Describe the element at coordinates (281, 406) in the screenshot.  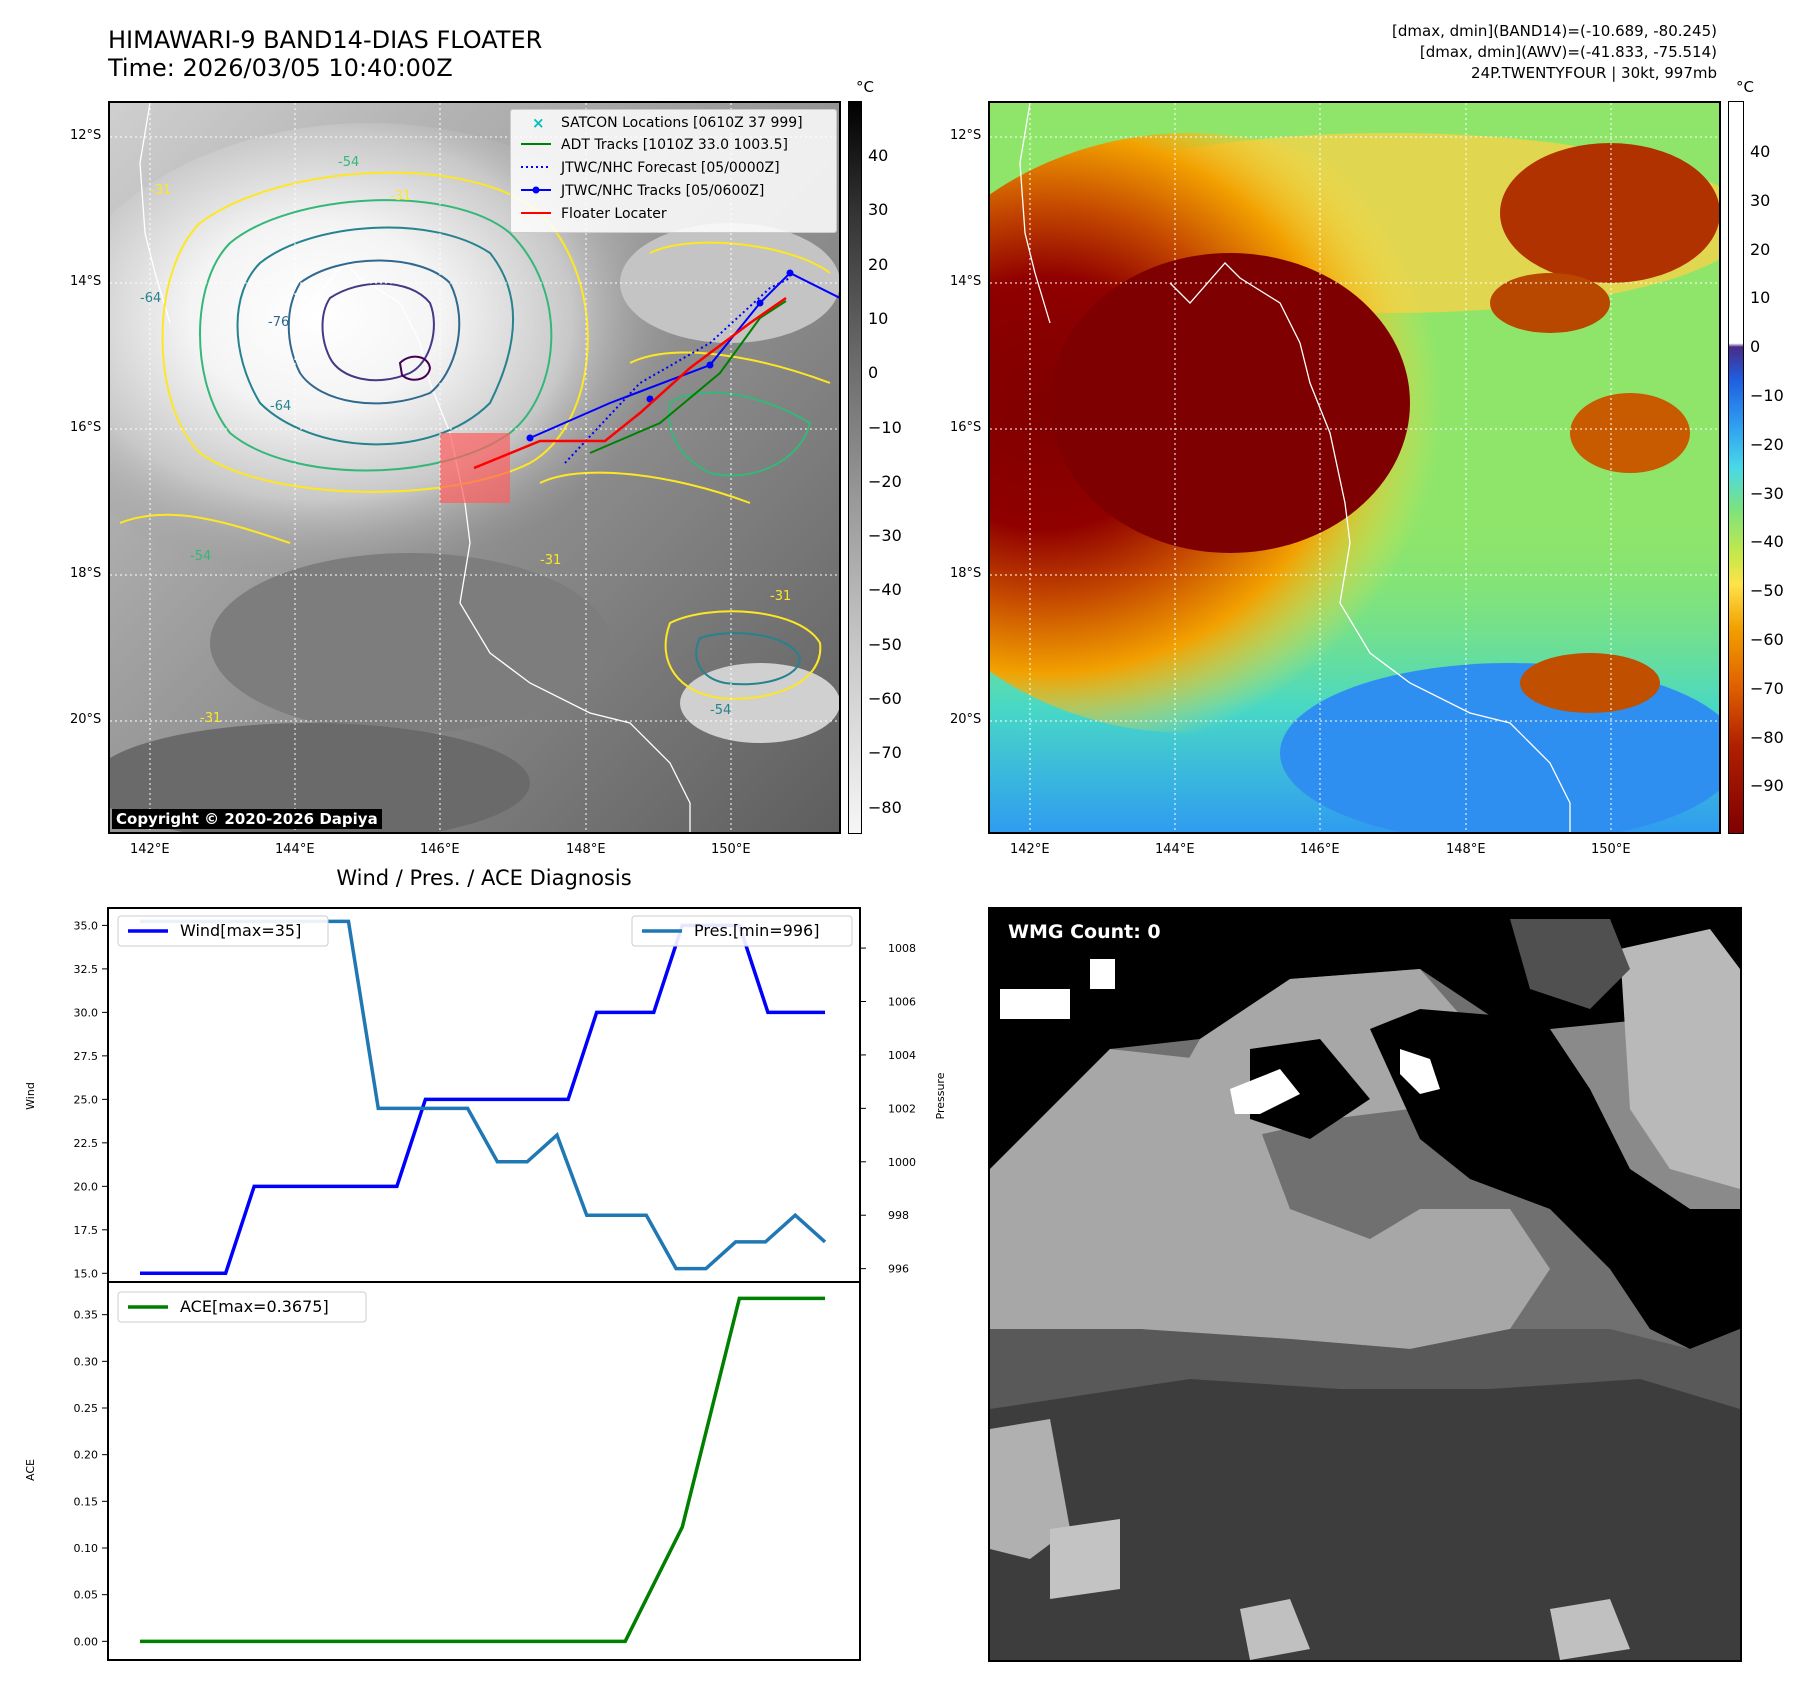
I see `contour-label: -64` at that location.